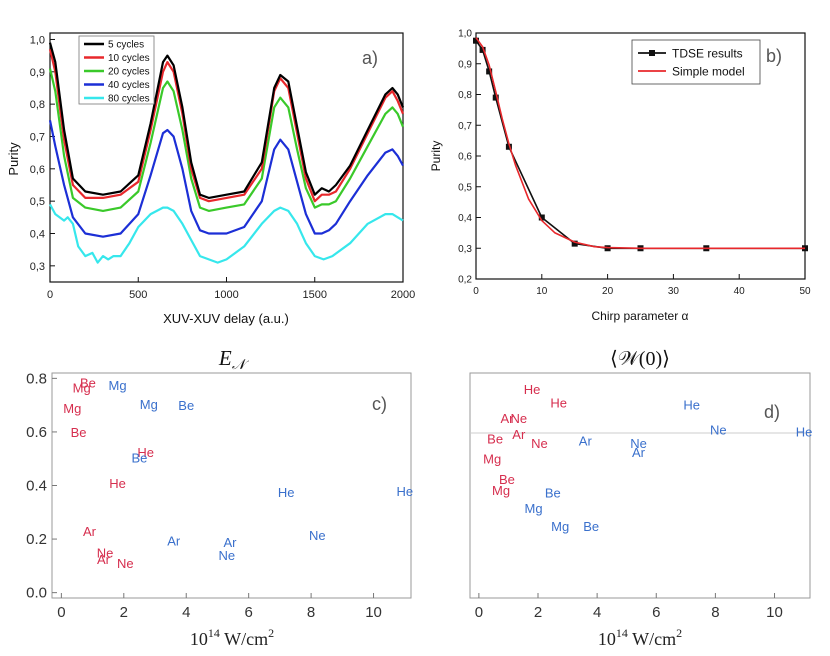 The width and height of the screenshot is (830, 656). I want to click on panel-c-ytick-label: 0.2, so click(36, 539).